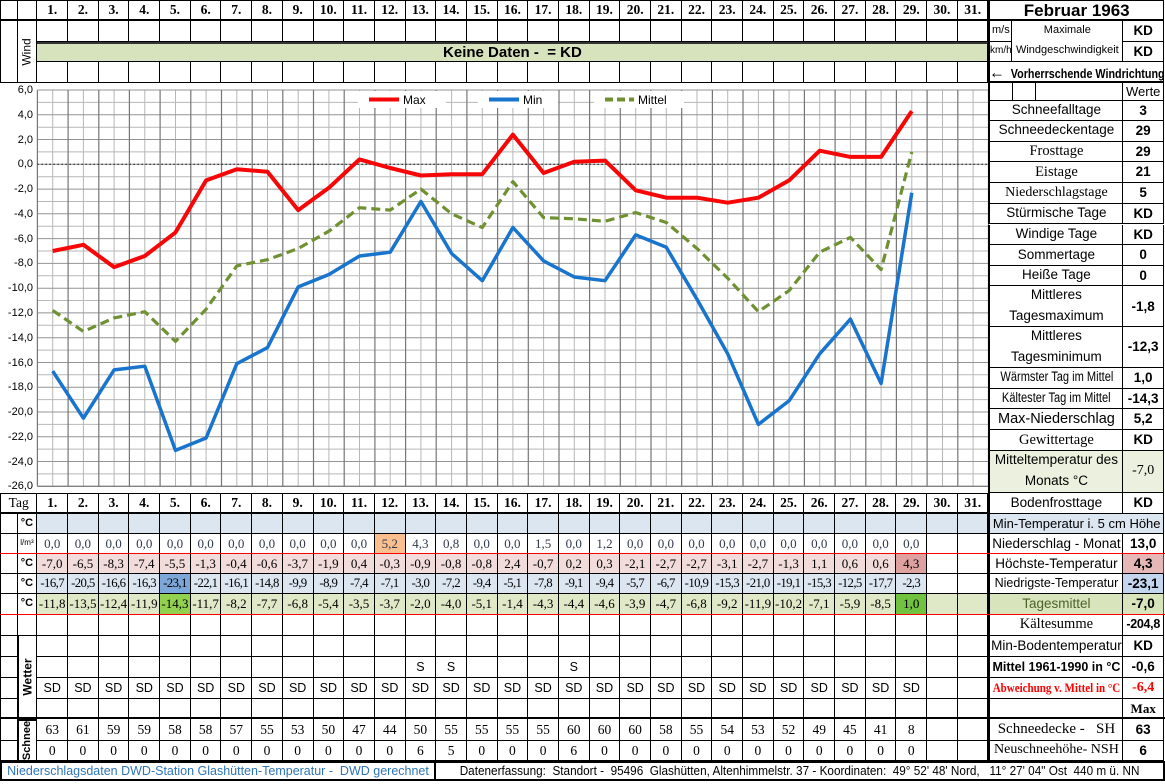  Describe the element at coordinates (414, 100) in the screenshot. I see `svg-text: Max` at that location.